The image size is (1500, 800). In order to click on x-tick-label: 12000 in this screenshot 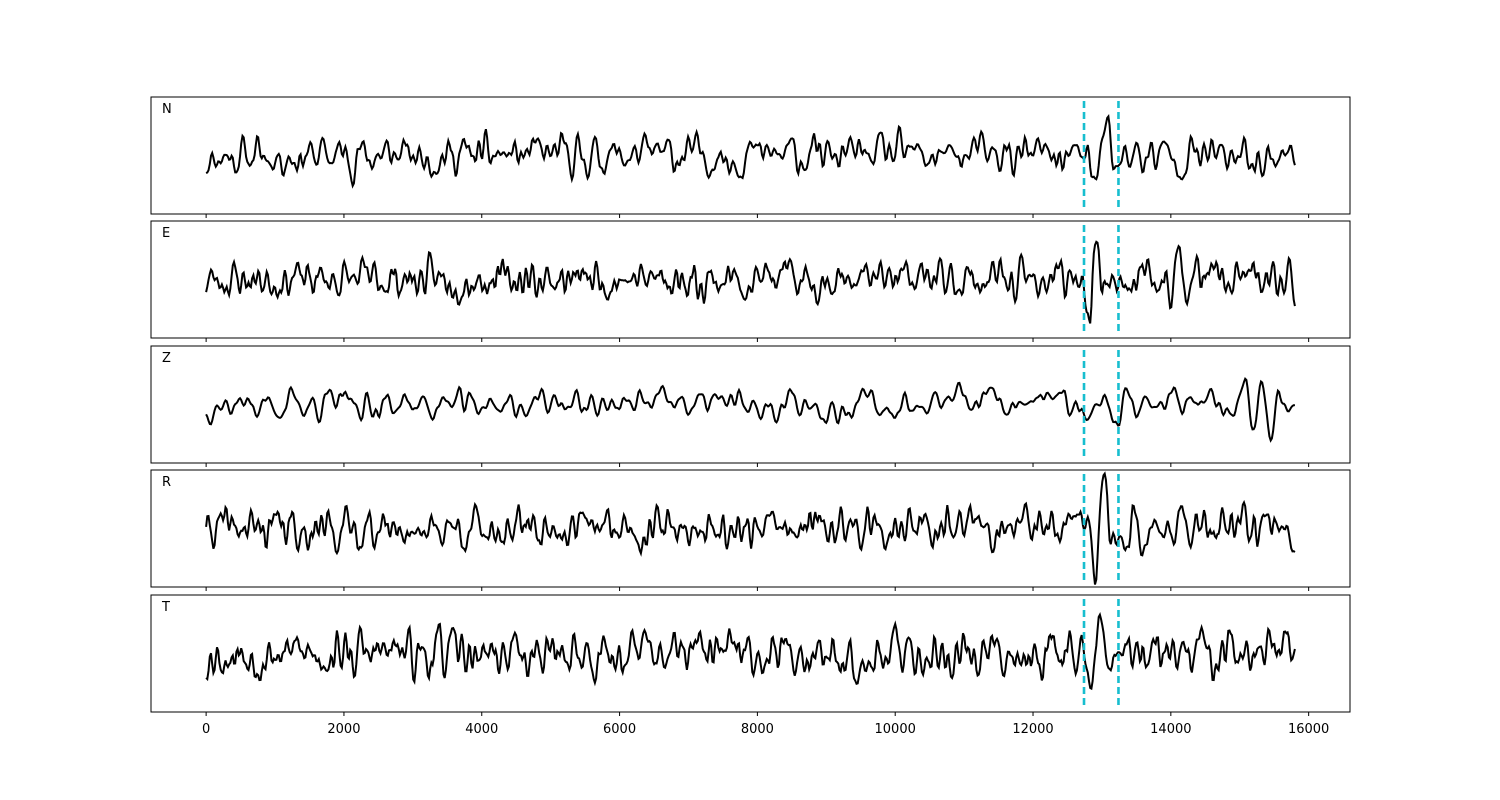, I will do `click(1032, 729)`.